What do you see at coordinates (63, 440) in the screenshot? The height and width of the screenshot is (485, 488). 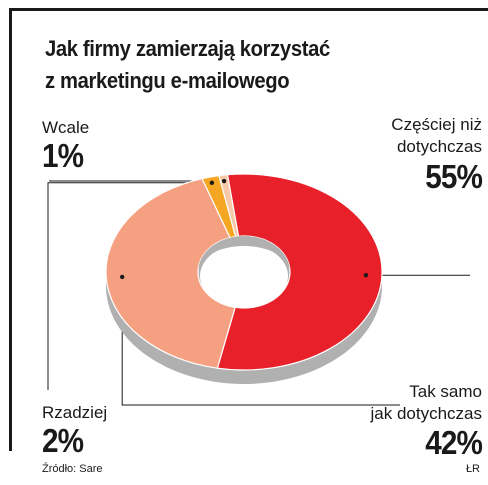 I see `slice-value-rzadziej: 2%` at bounding box center [63, 440].